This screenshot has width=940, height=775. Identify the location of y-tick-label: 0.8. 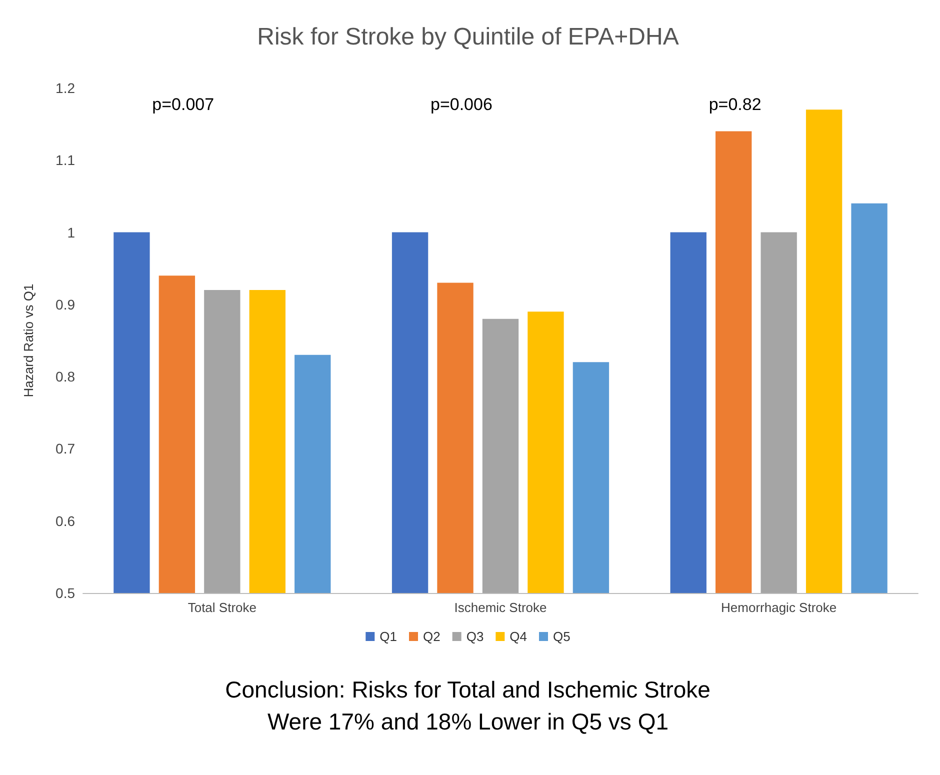
(66, 376).